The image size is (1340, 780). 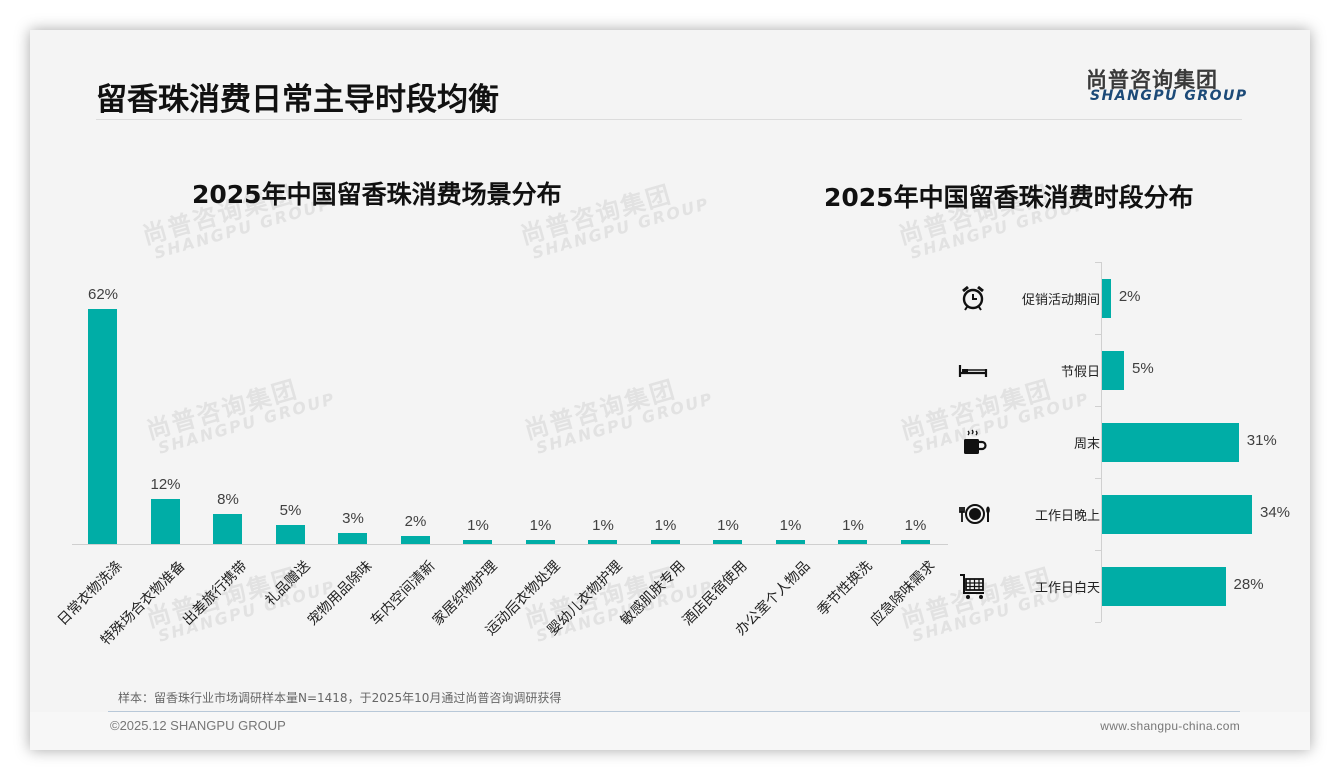 What do you see at coordinates (973, 586) in the screenshot?
I see `shopping-cart-icon` at bounding box center [973, 586].